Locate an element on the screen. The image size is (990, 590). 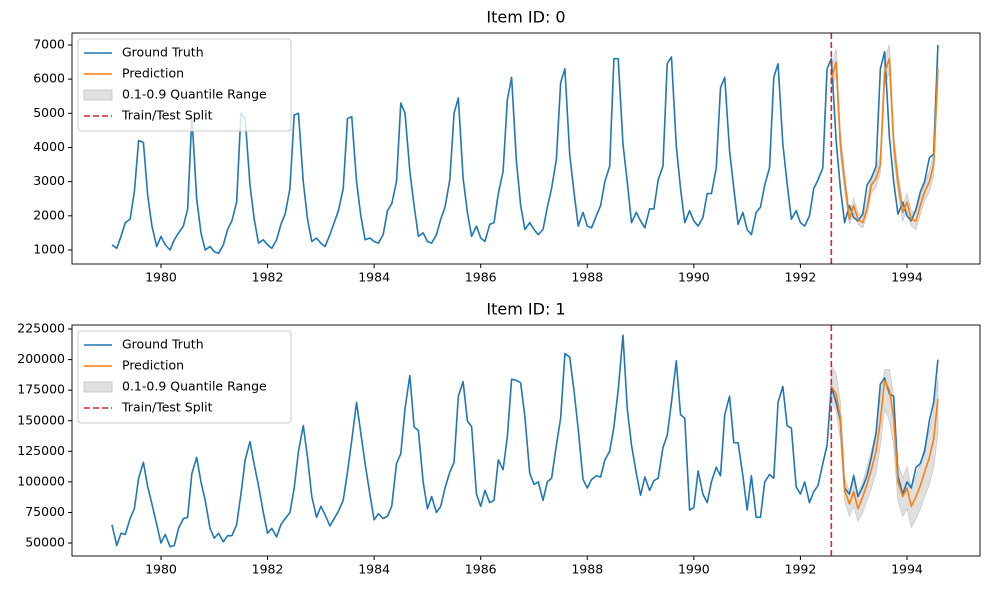
y-tick-label: 125000 is located at coordinates (41, 450).